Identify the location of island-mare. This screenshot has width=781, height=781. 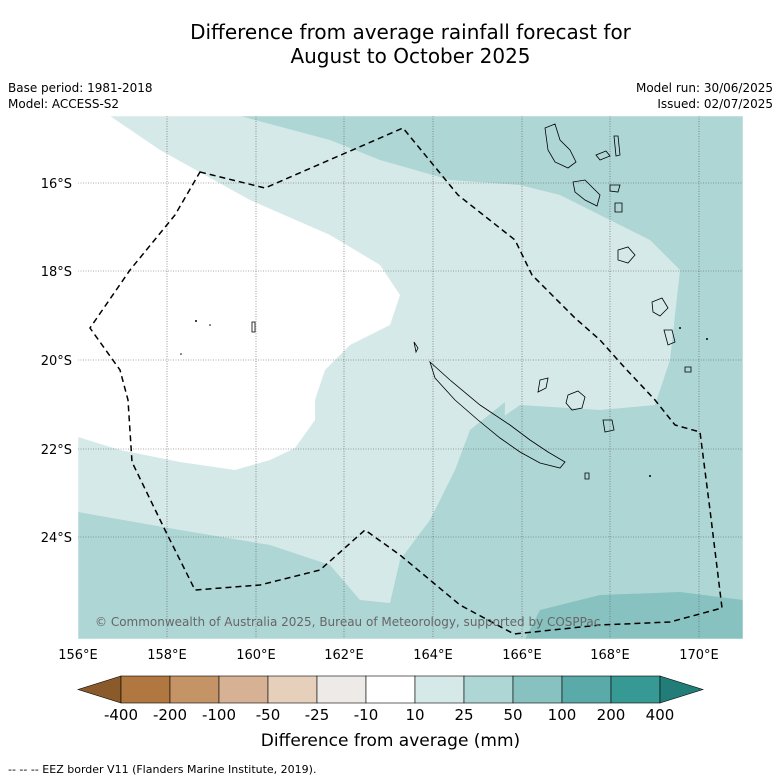
(608, 426).